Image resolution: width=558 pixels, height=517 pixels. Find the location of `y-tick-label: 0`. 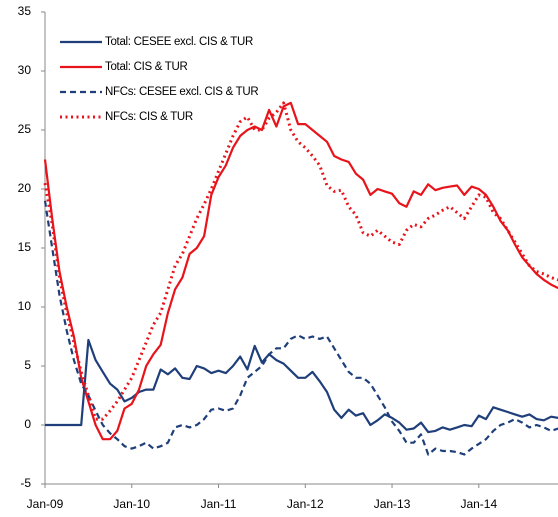

y-tick-label: 0 is located at coordinates (27, 424).